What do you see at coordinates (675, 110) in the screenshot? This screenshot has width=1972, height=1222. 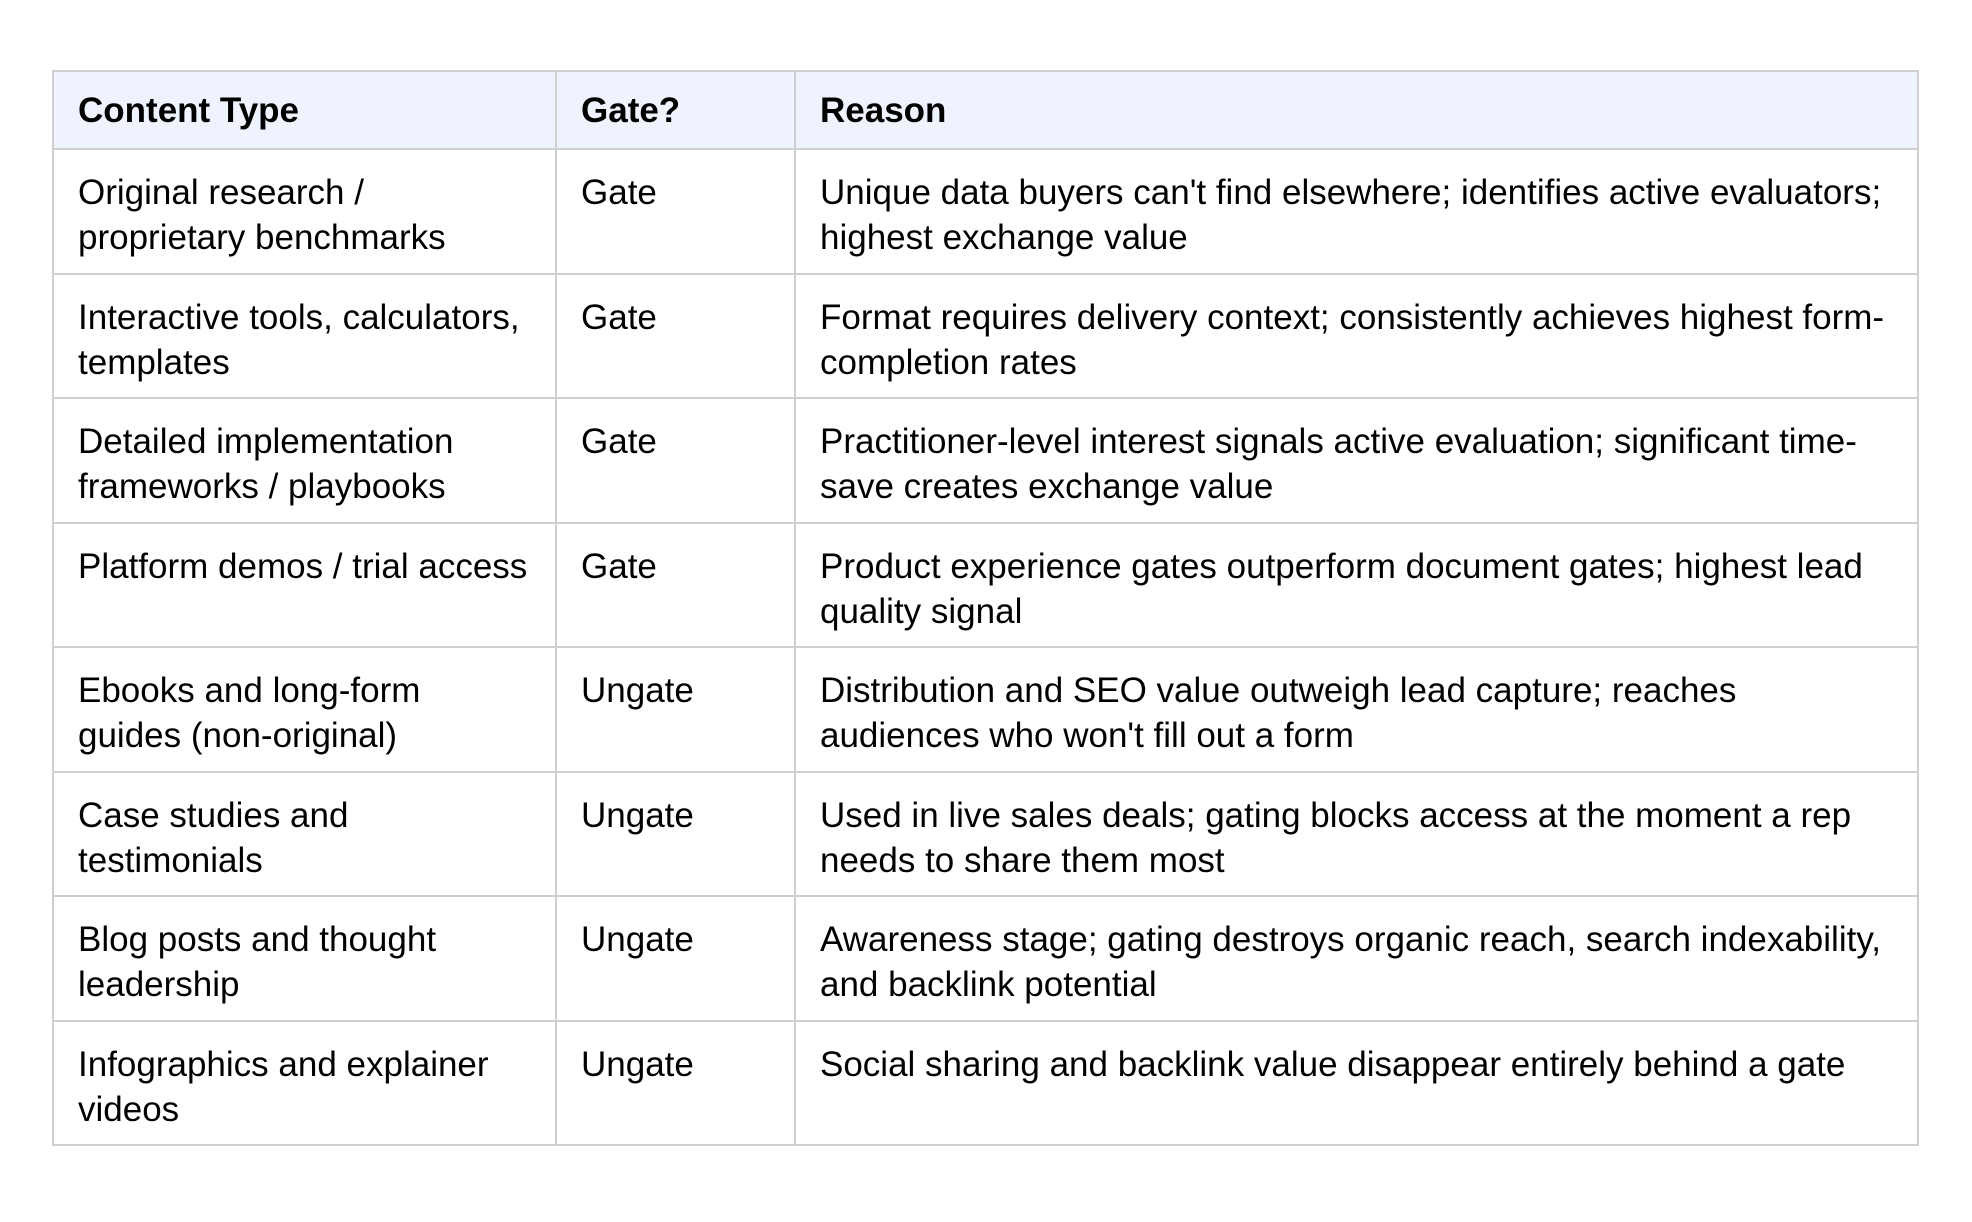 I see `header-cell: Gate?` at bounding box center [675, 110].